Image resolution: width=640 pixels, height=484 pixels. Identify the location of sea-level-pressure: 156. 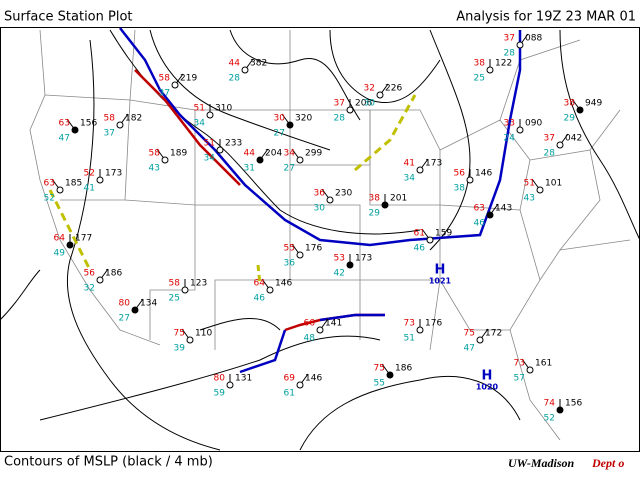
(88, 124).